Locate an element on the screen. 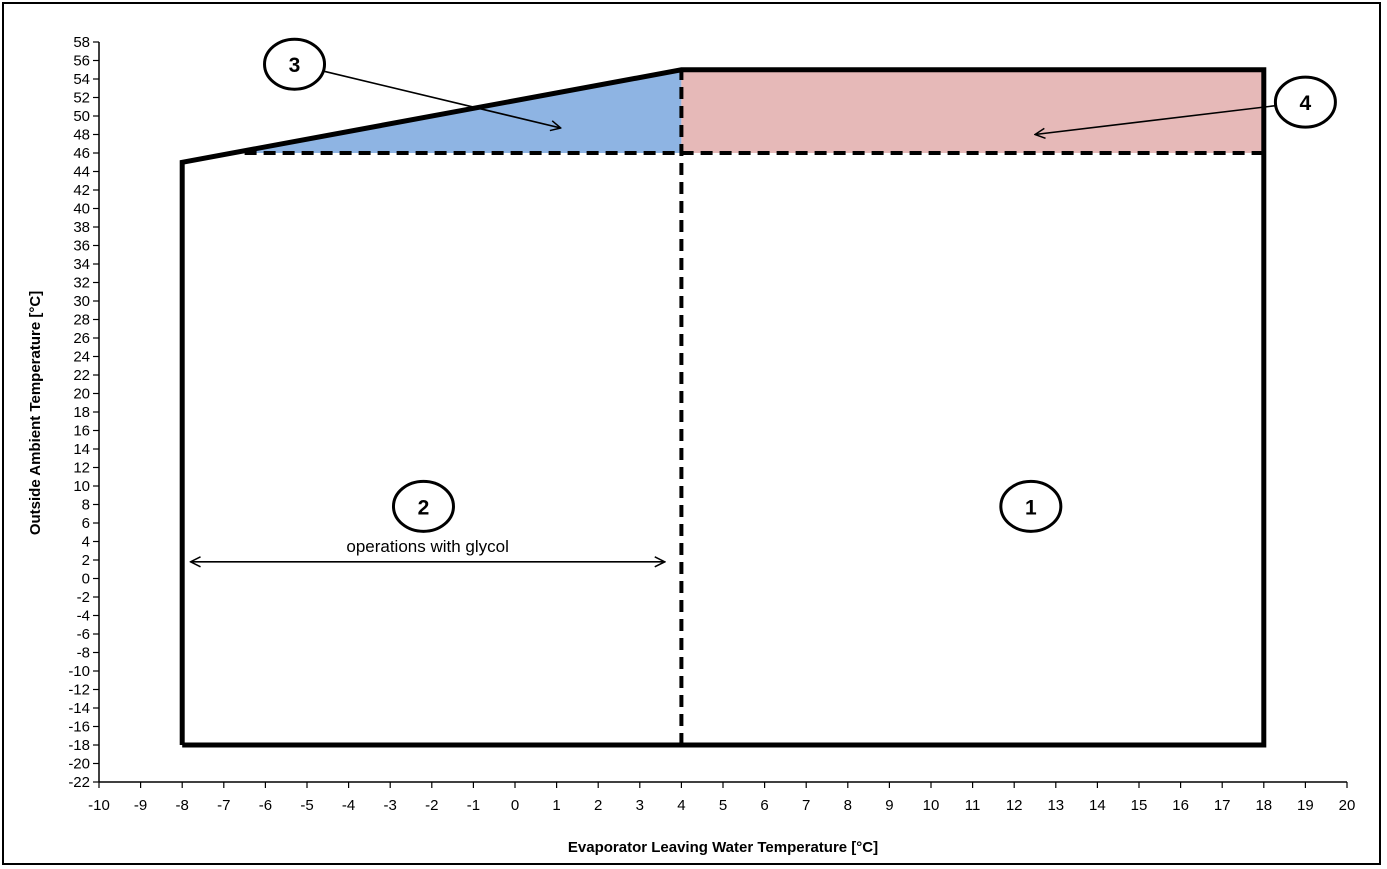 The height and width of the screenshot is (869, 1387). annotation-4-label: 4 is located at coordinates (1306, 103).